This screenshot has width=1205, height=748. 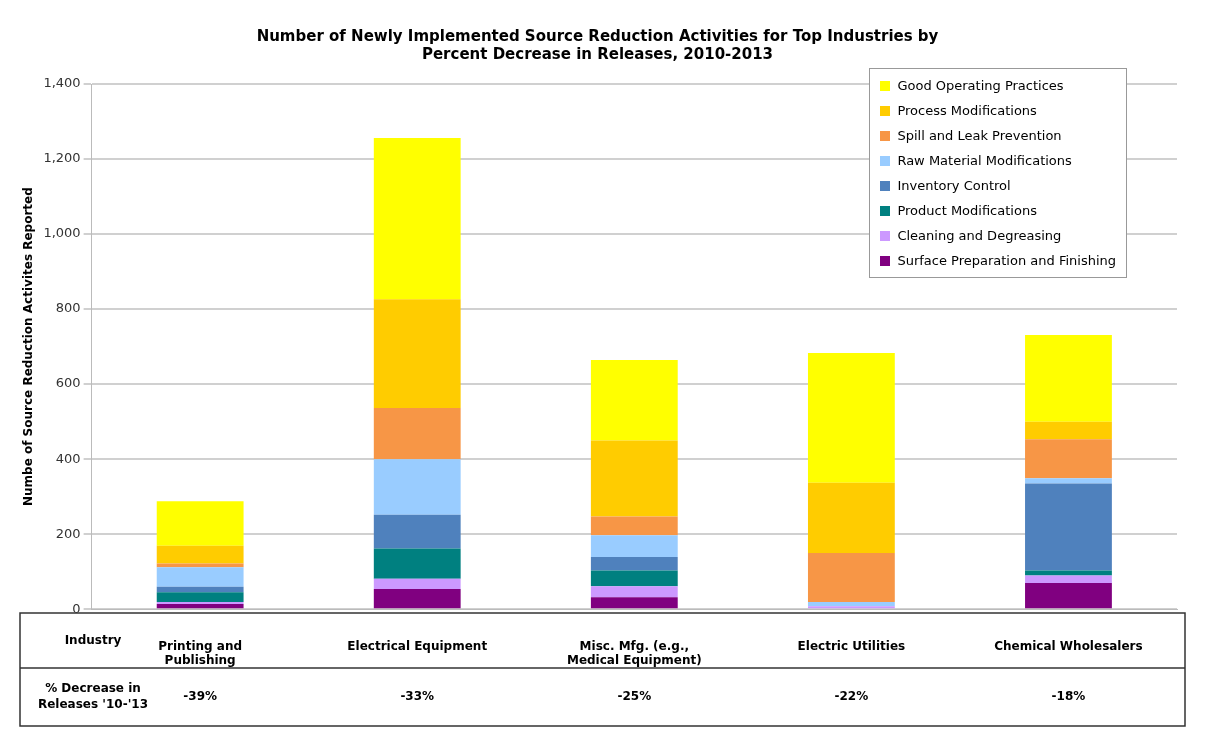 I want to click on legend-label: Cleaning and Degreasing, so click(x=979, y=235).